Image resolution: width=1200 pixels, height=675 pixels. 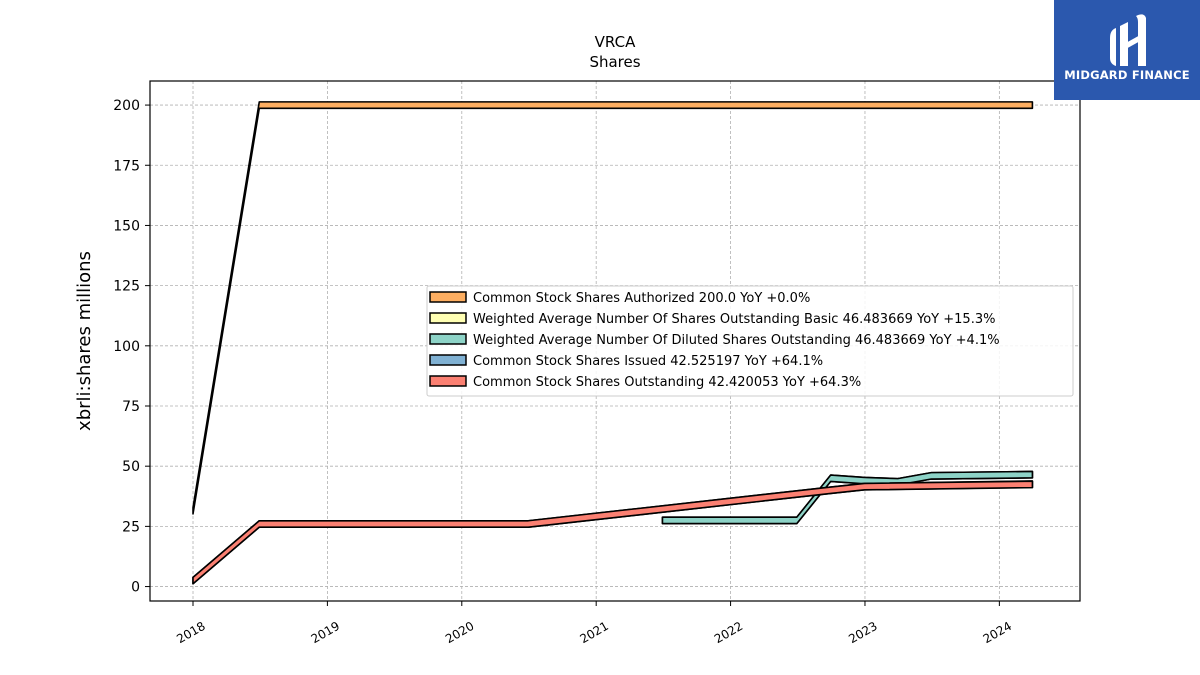 I want to click on y-tick-label: 25, so click(x=131, y=527).